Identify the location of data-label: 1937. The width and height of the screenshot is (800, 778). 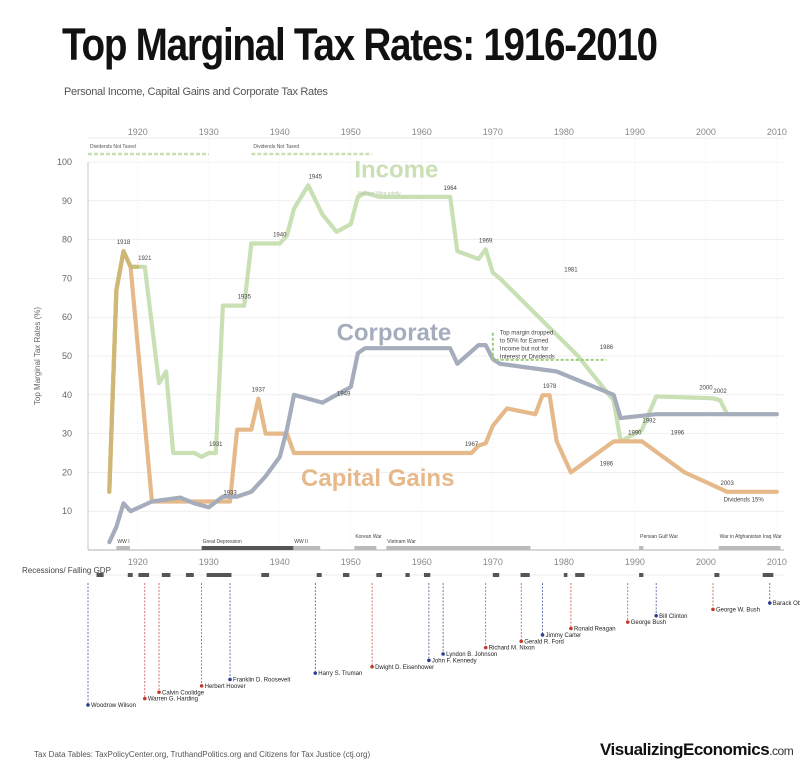
(259, 391).